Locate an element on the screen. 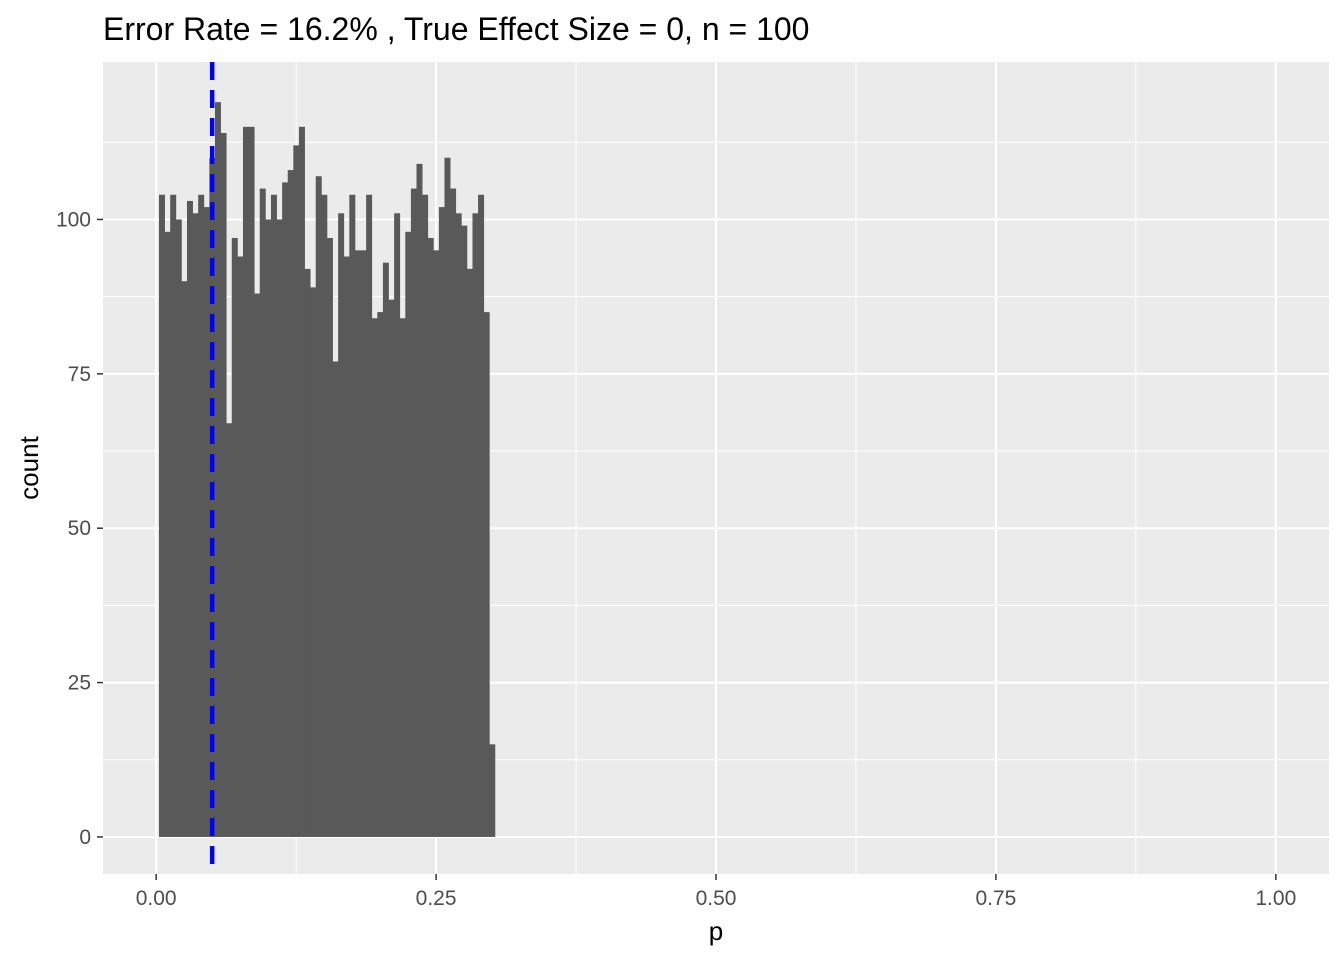 The height and width of the screenshot is (960, 1344). y-tick-label: 0 is located at coordinates (85, 837).